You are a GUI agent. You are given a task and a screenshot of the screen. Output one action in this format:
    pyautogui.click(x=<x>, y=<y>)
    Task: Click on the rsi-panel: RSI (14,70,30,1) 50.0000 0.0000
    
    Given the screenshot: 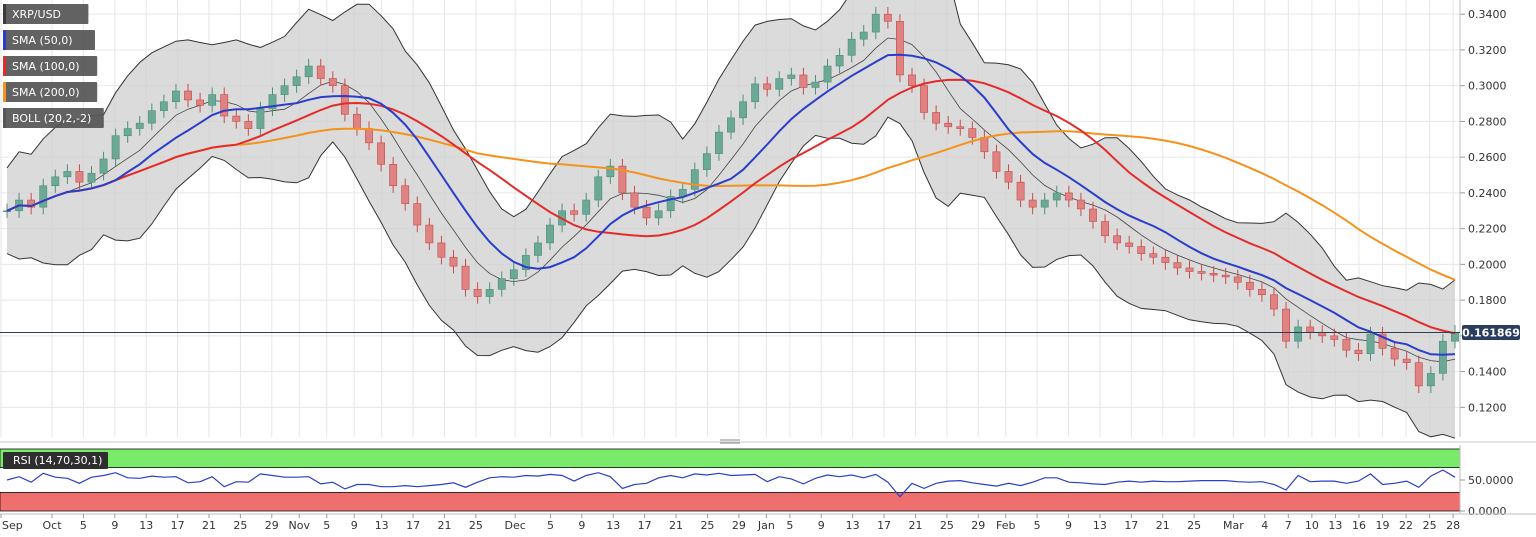 What is the action you would take?
    pyautogui.click(x=757, y=481)
    